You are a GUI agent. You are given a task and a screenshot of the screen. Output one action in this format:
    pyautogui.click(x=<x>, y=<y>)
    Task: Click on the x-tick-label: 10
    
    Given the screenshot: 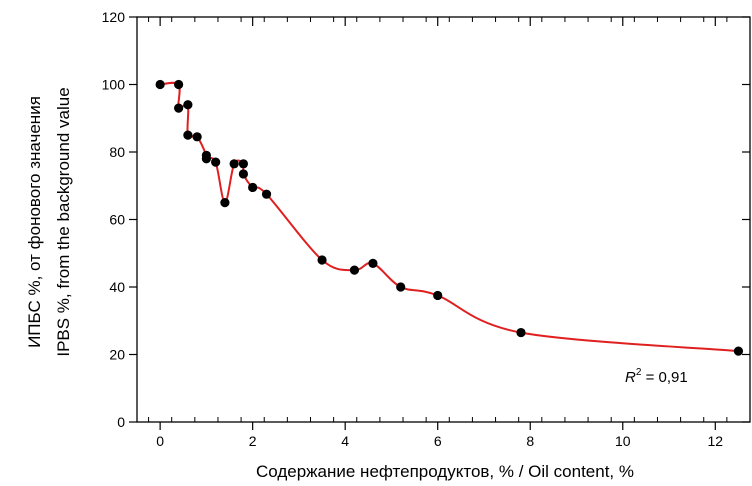 What is the action you would take?
    pyautogui.click(x=623, y=441)
    